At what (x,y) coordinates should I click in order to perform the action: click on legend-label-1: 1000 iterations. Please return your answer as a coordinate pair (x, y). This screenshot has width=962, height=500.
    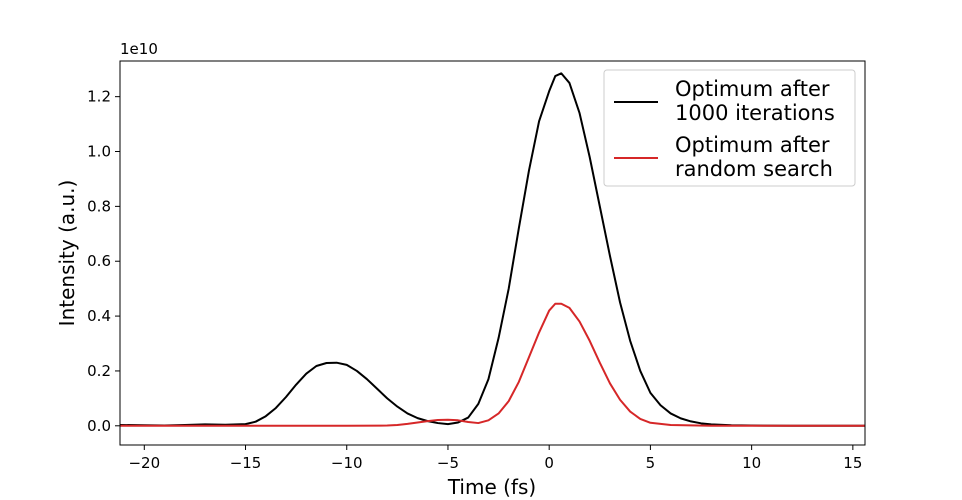
    Looking at the image, I should click on (755, 113).